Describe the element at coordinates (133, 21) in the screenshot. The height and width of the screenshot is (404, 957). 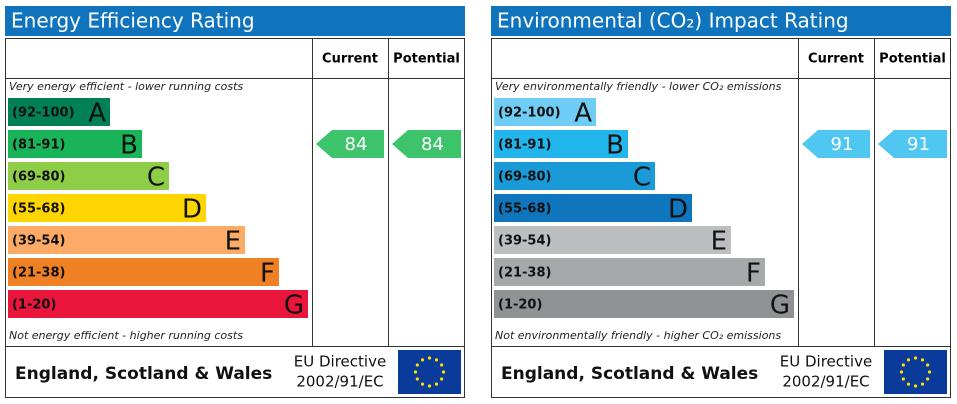
I see `panel-title: Energy Efficiency Rating` at that location.